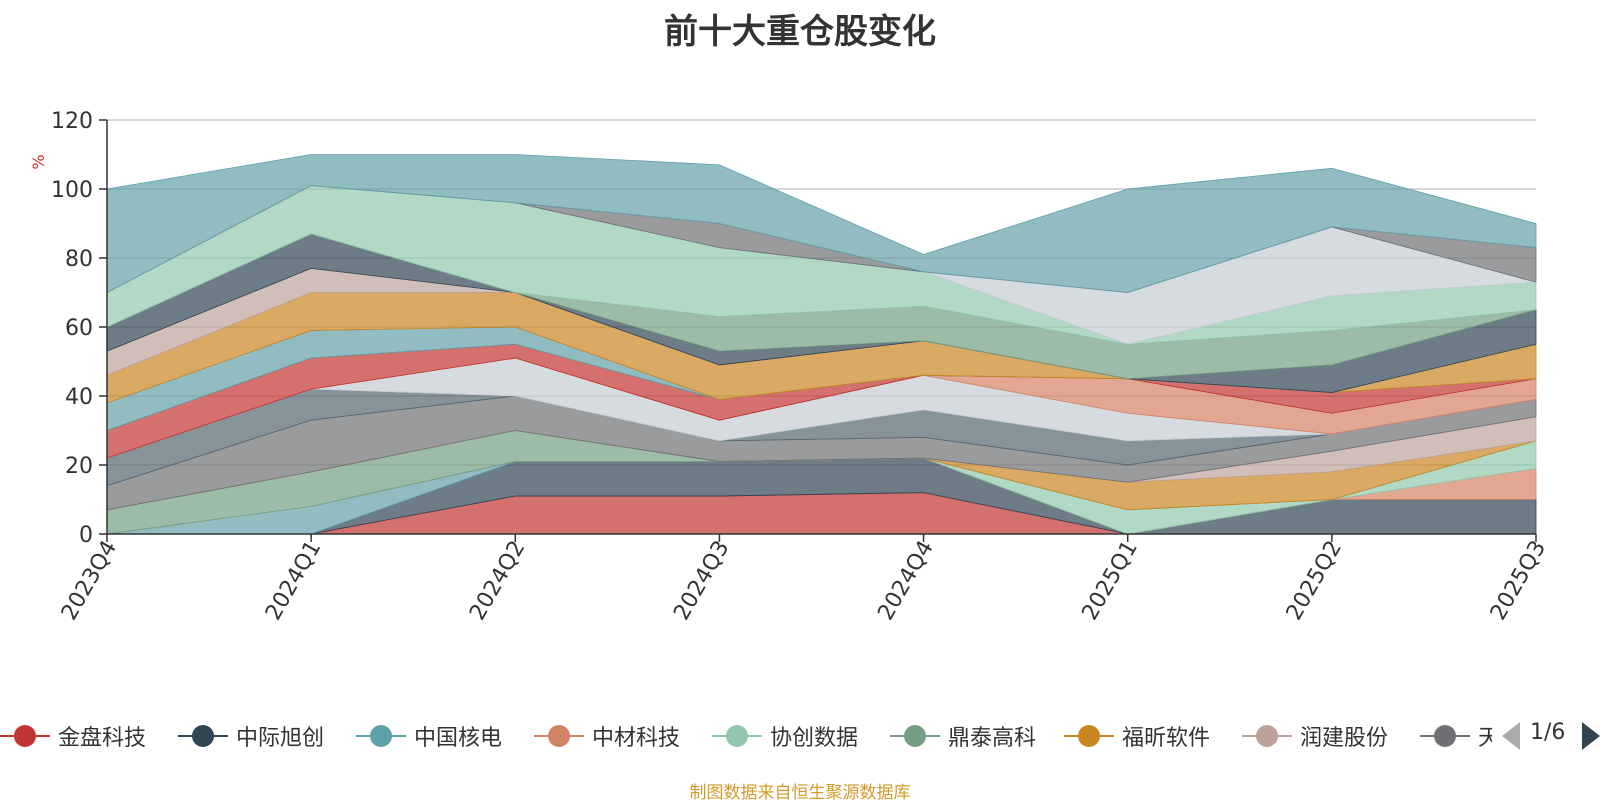 Image resolution: width=1600 pixels, height=803 pixels. Describe the element at coordinates (1344, 738) in the screenshot. I see `legend-label: 润建股份` at that location.